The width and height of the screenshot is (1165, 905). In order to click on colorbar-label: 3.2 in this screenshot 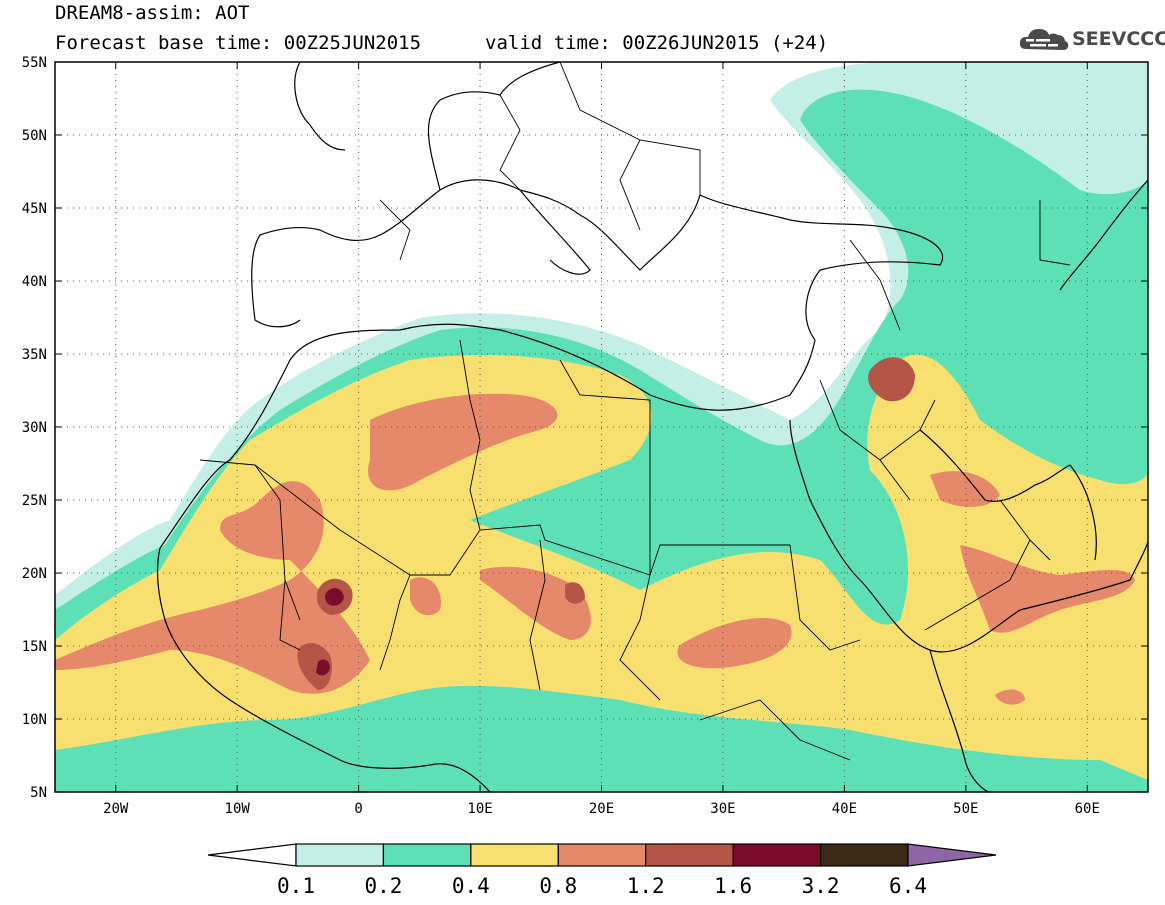, I will do `click(821, 886)`.